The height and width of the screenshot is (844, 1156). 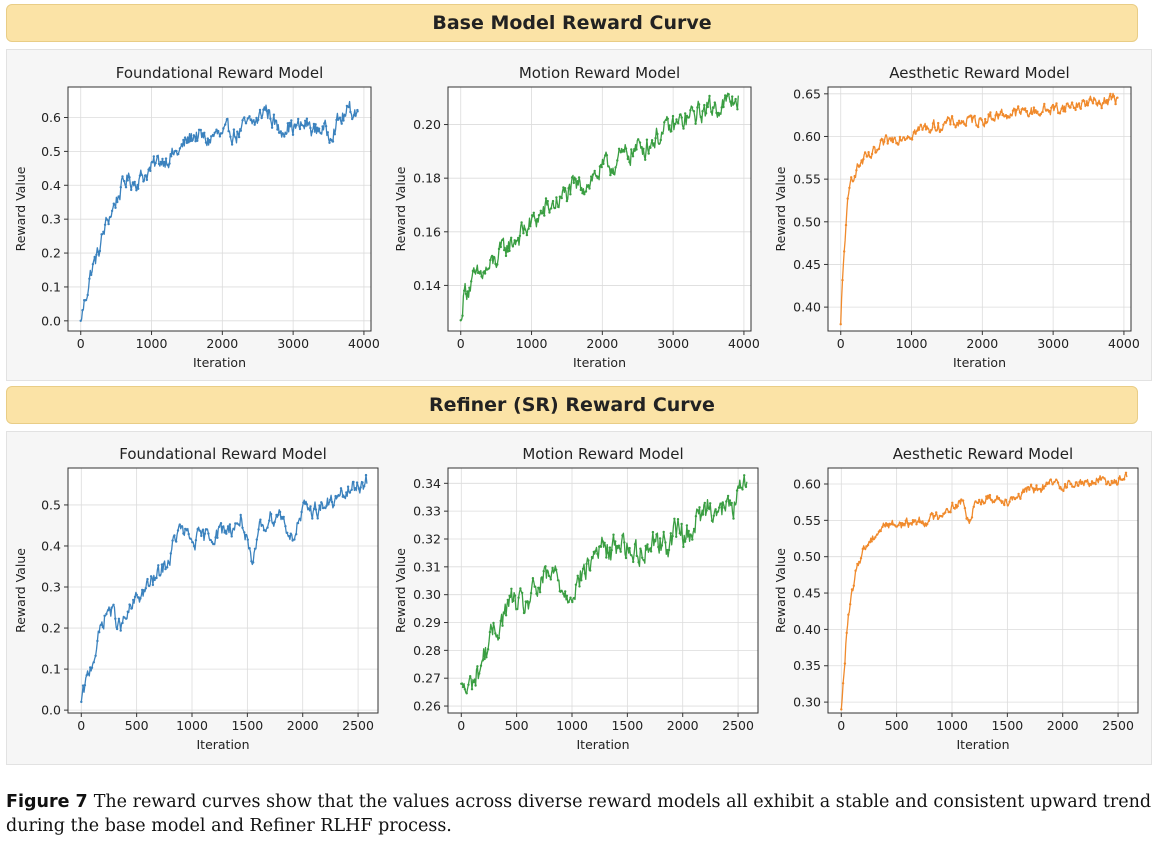 What do you see at coordinates (599, 362) in the screenshot?
I see `x-axis-label: Iteration` at bounding box center [599, 362].